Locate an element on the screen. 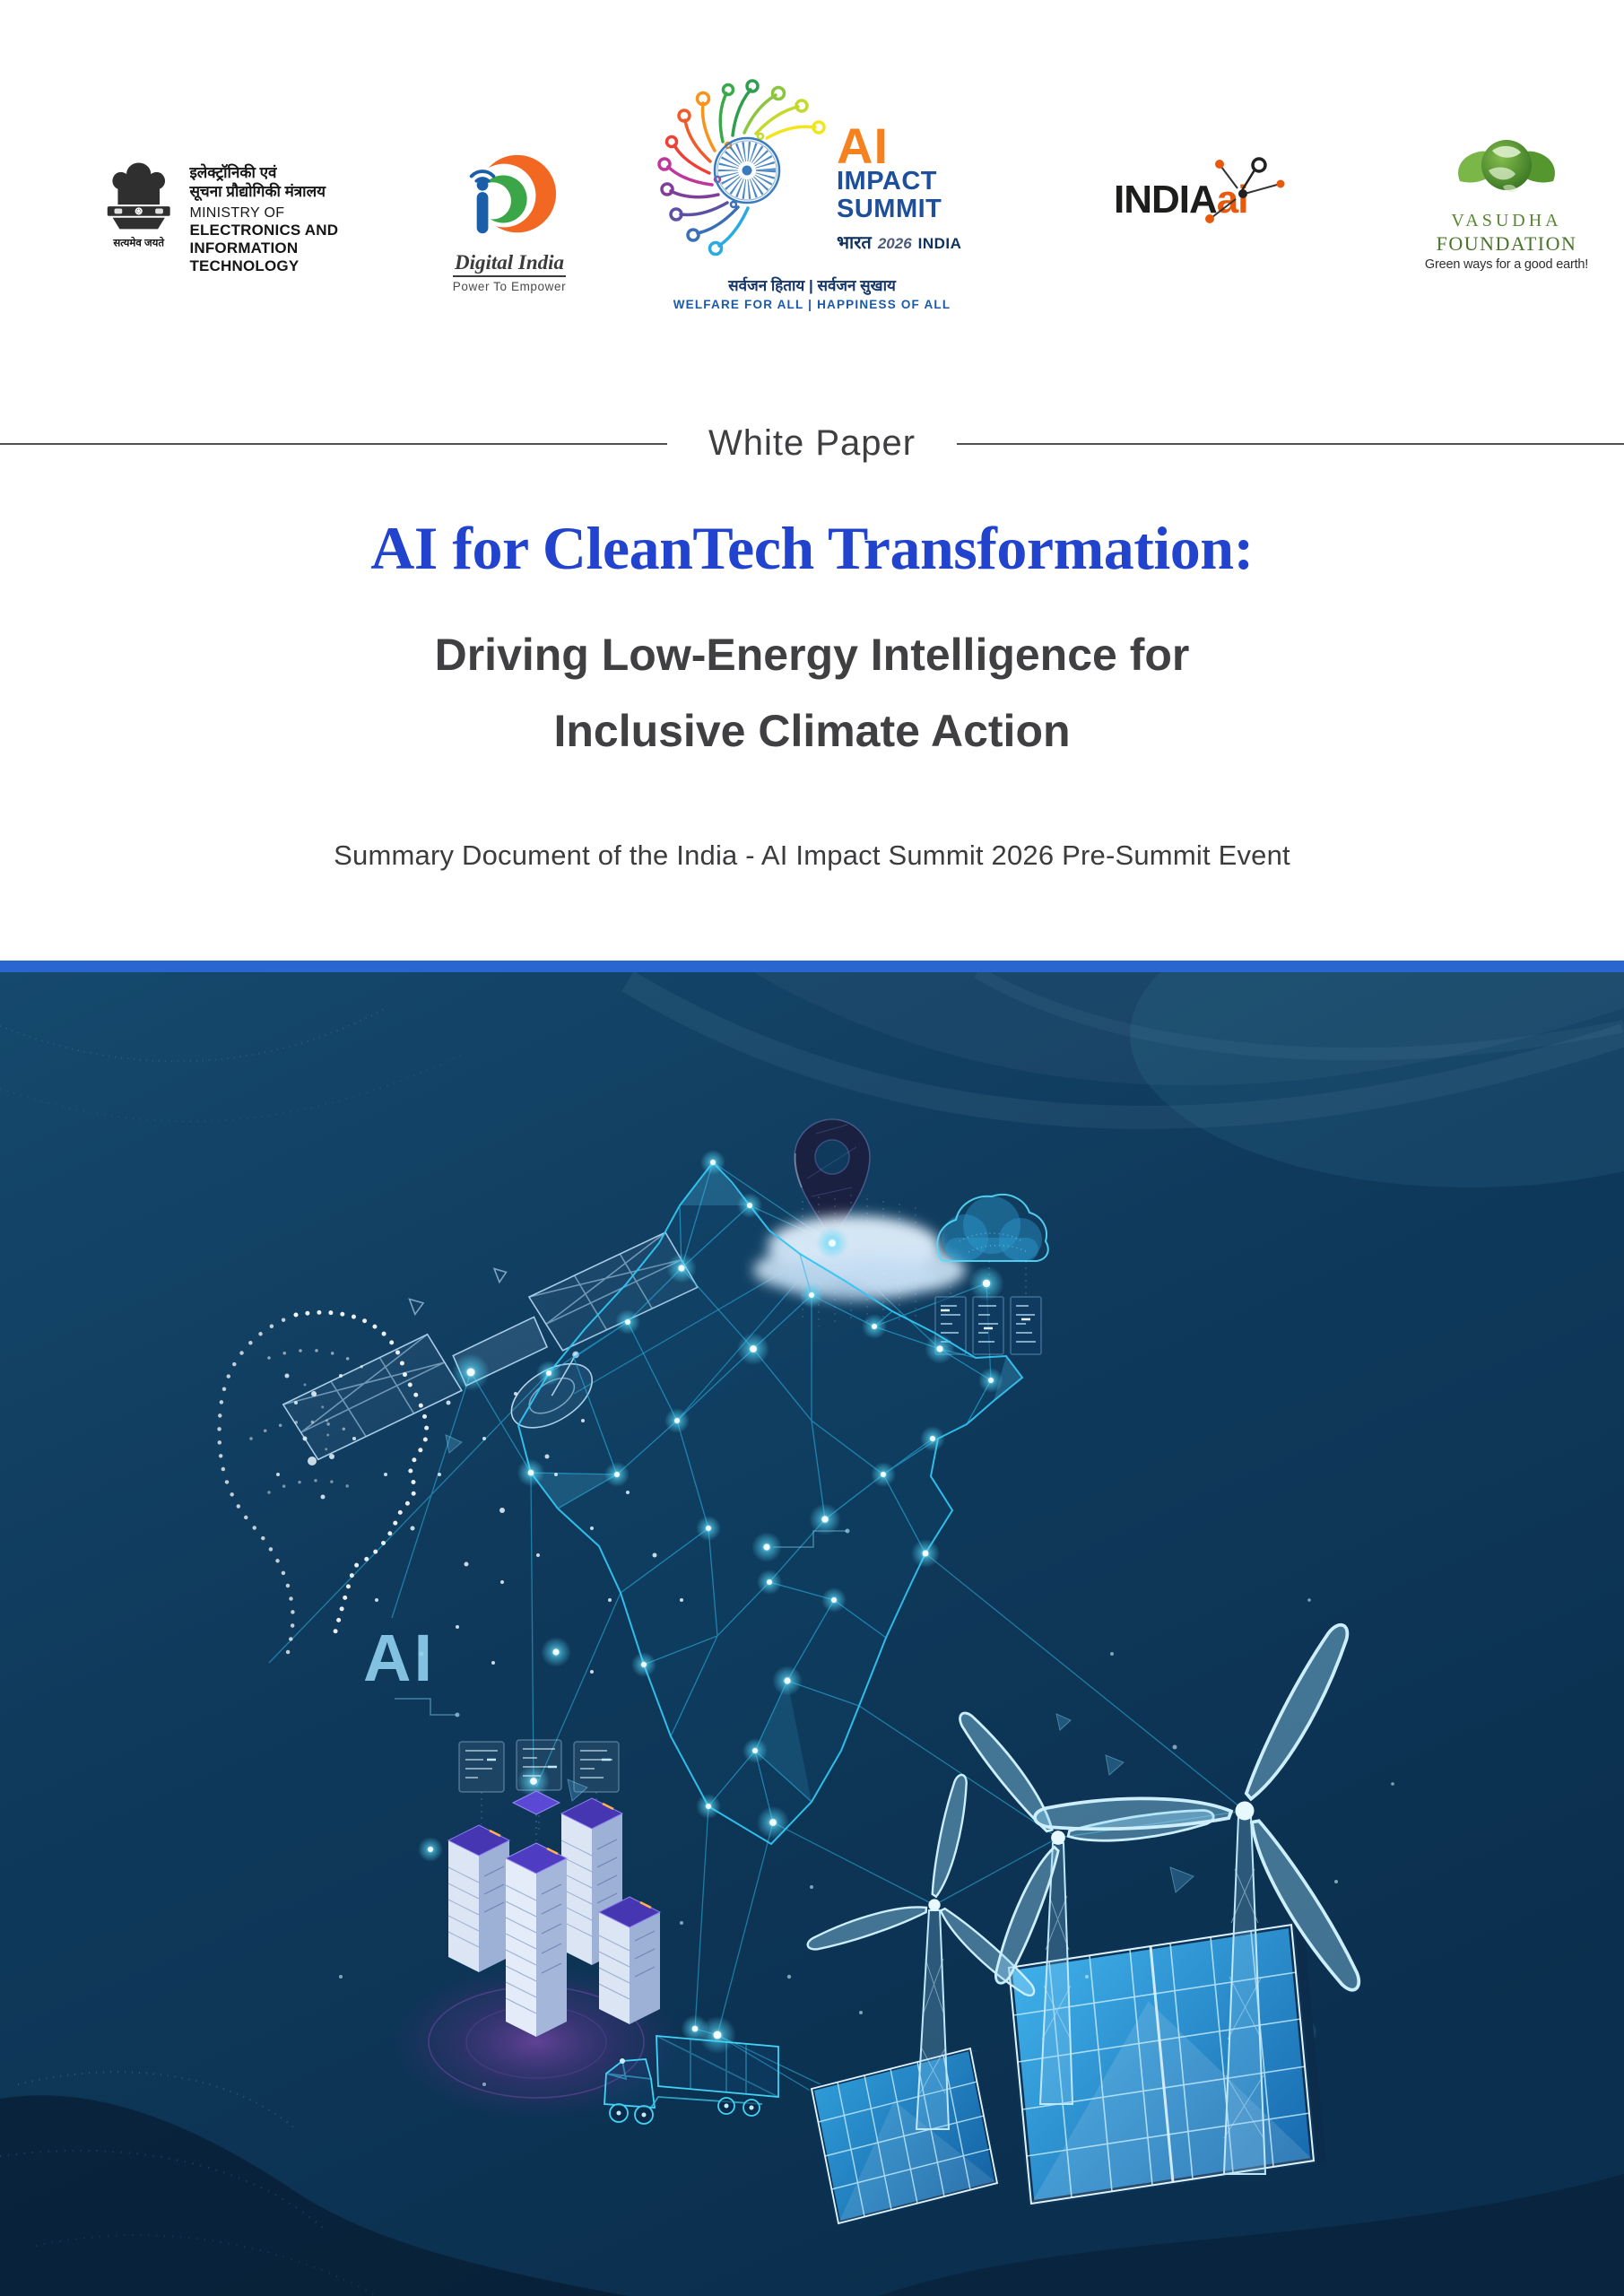 Image resolution: width=1624 pixels, height=2296 pixels. white-paper-banner: White Paper is located at coordinates (812, 443).